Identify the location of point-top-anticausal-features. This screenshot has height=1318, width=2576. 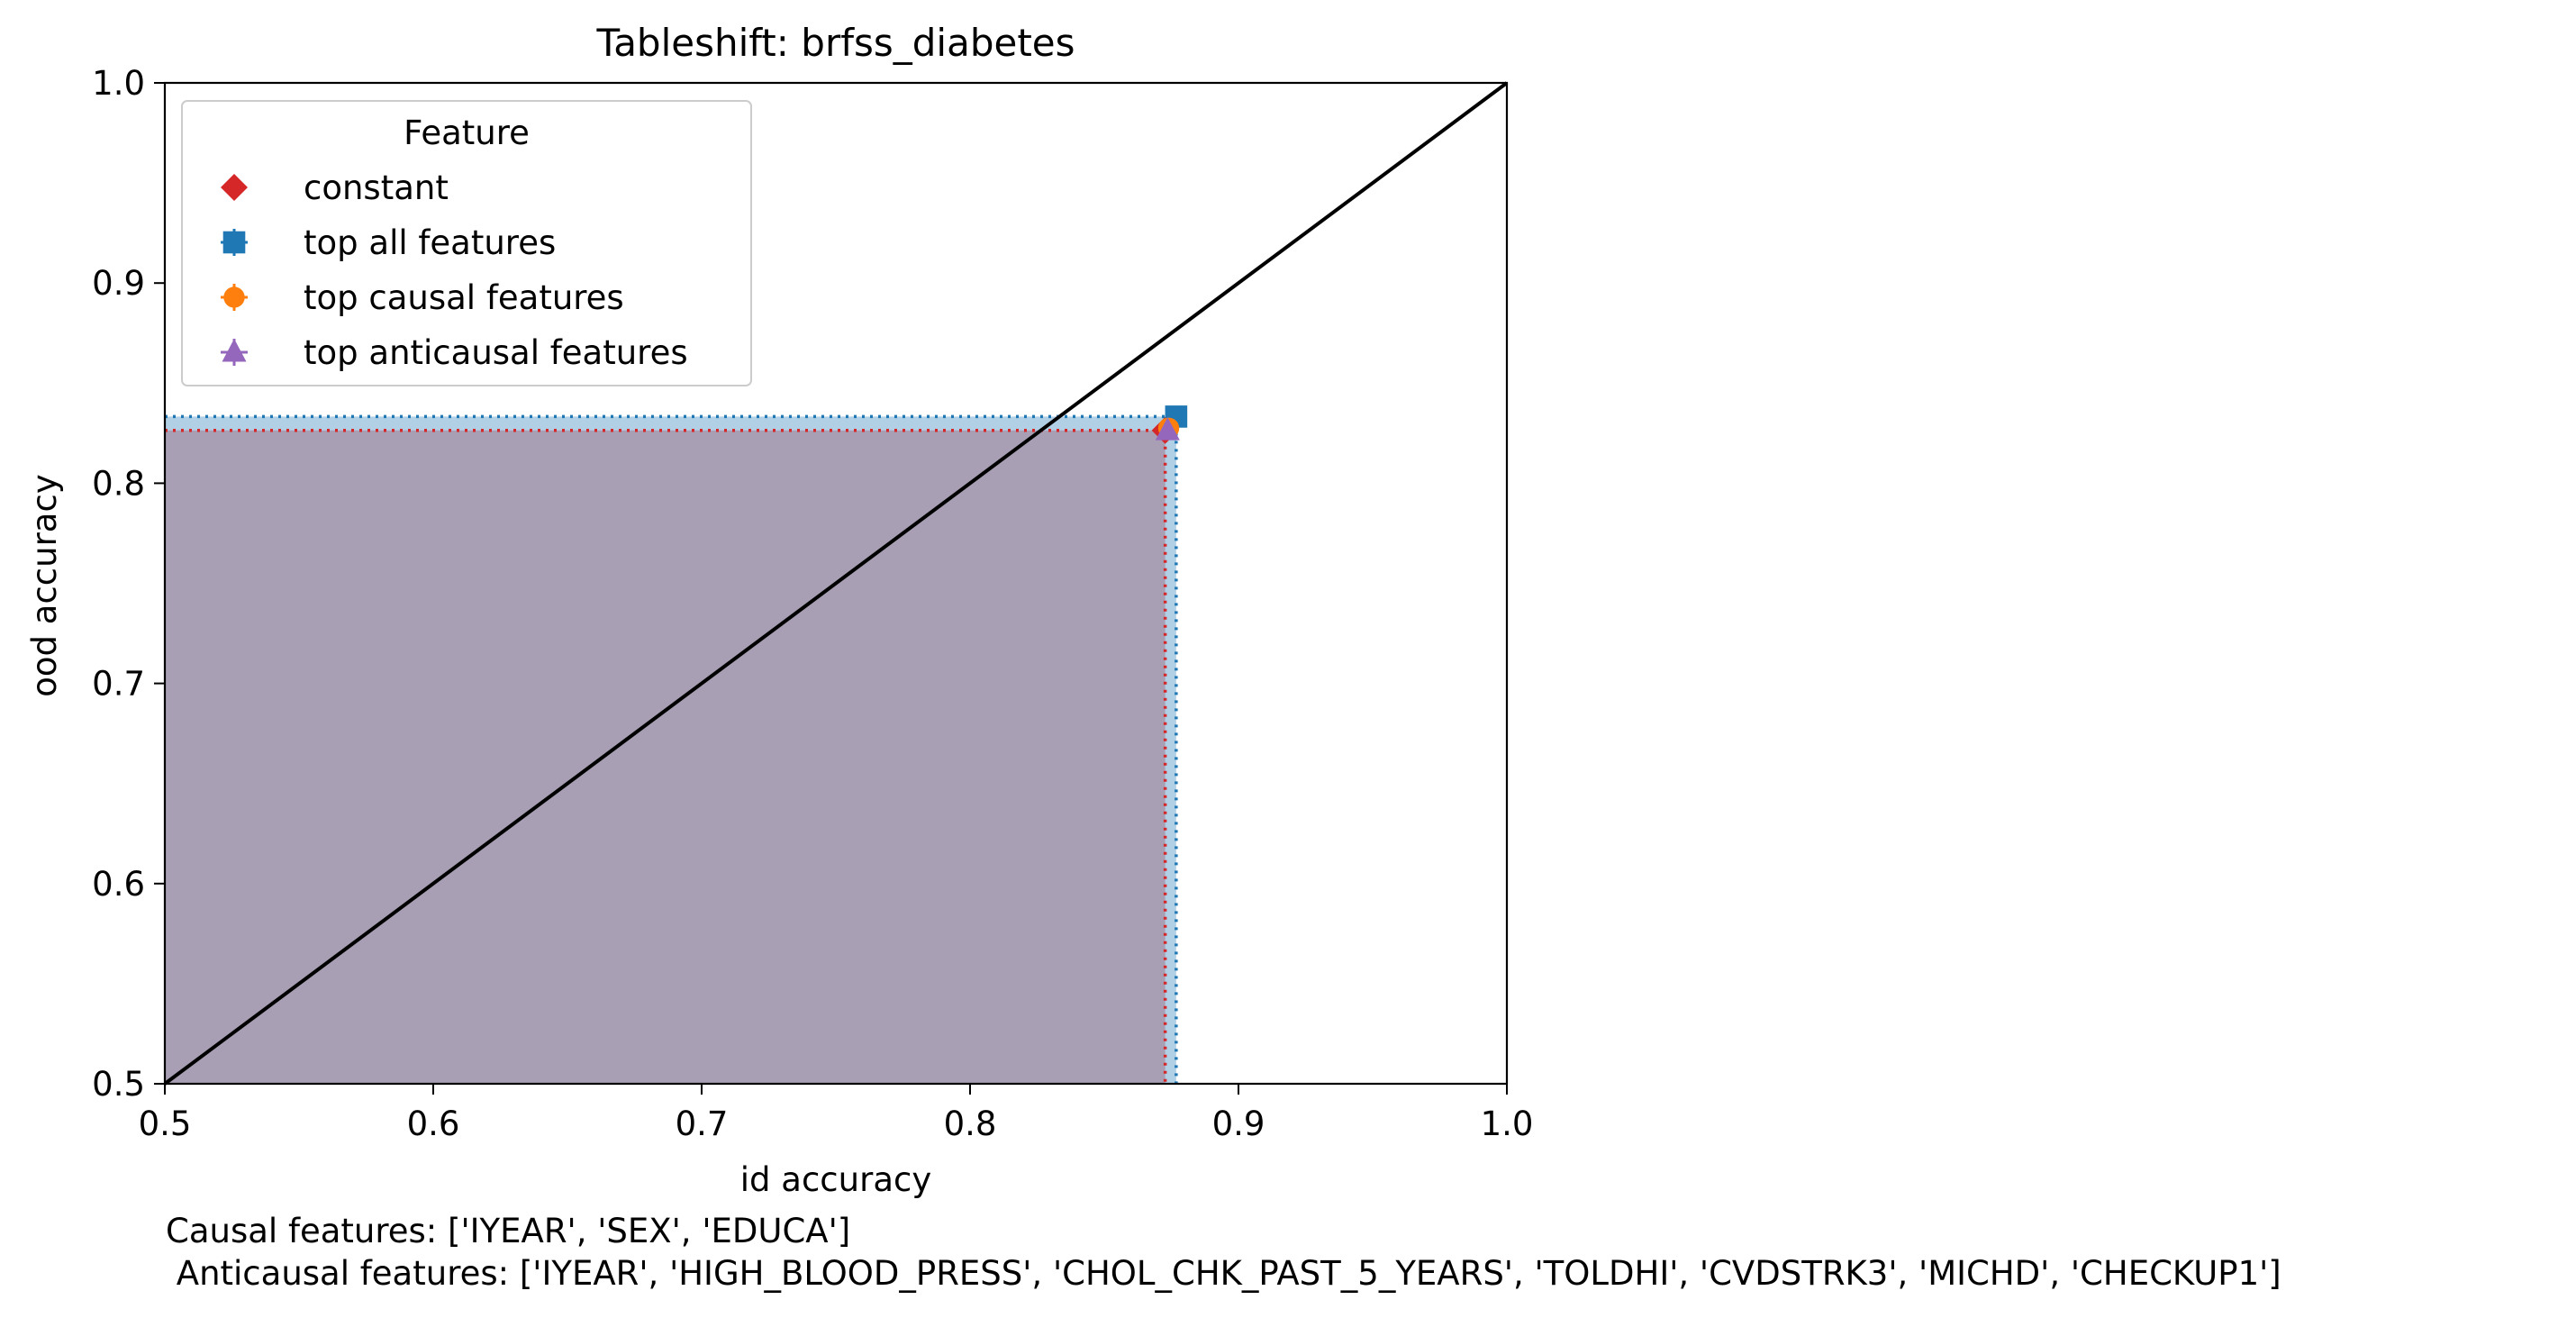
(1167, 429).